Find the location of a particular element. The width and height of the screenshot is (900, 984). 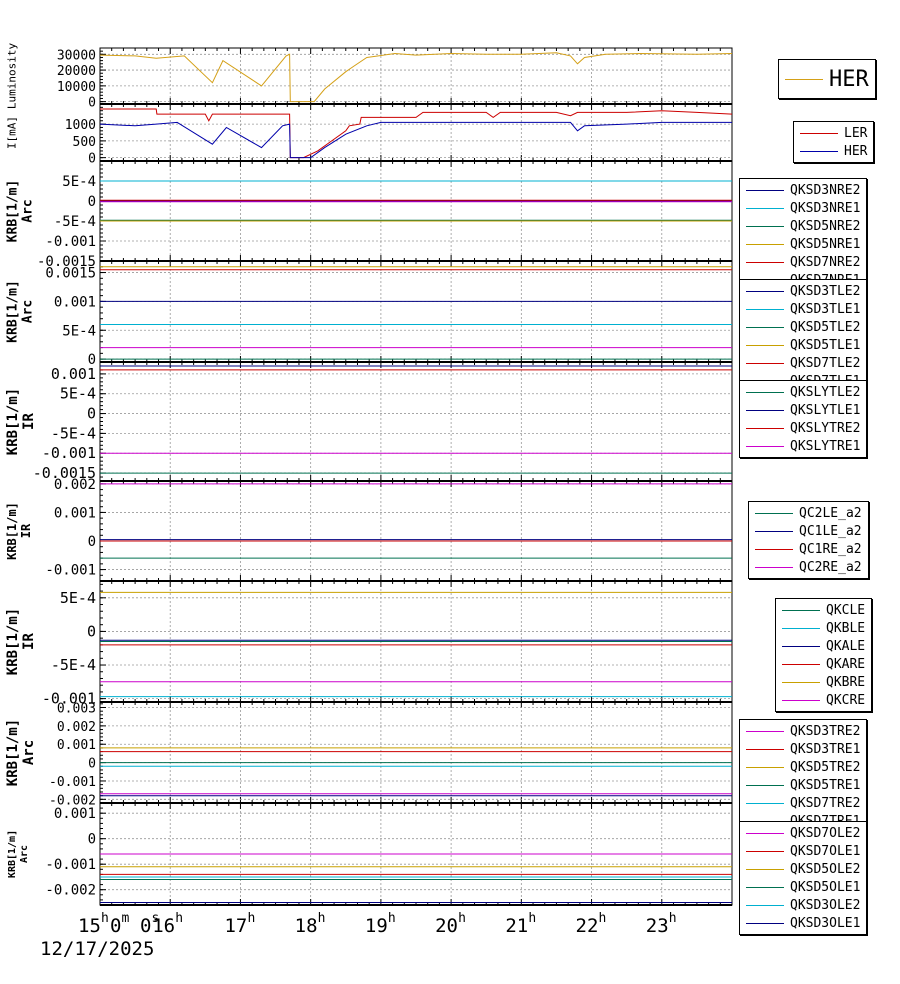

x-tick-label: 22 is located at coordinates (587, 926).